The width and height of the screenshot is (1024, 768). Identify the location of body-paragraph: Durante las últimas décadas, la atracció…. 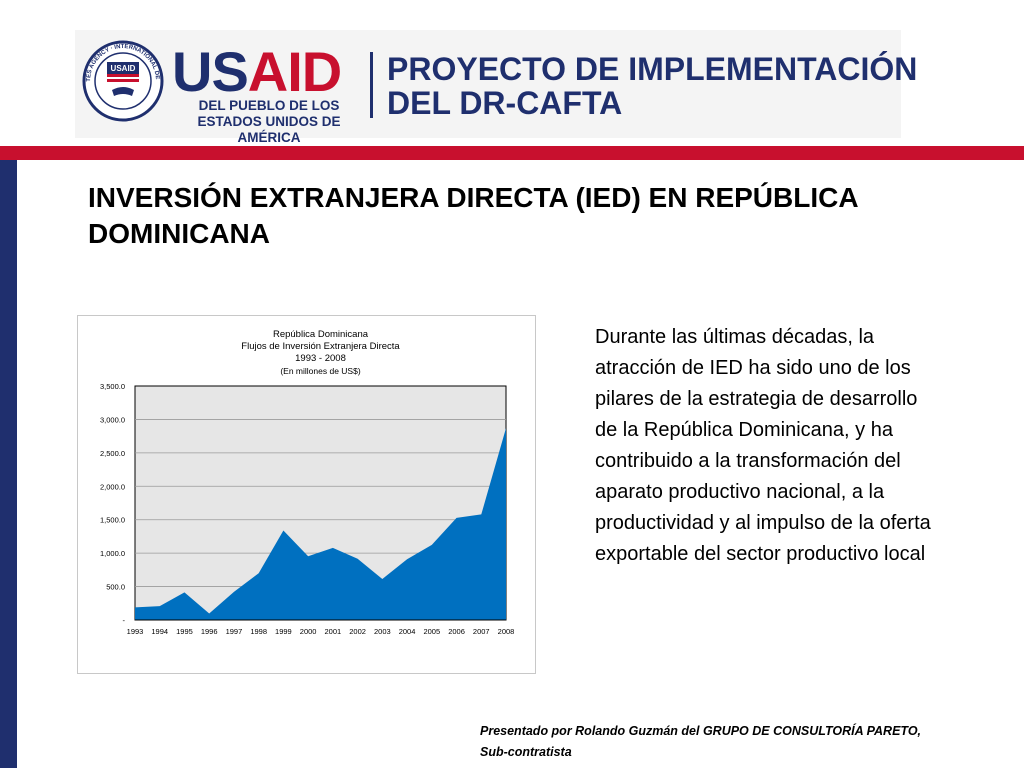
(763, 445).